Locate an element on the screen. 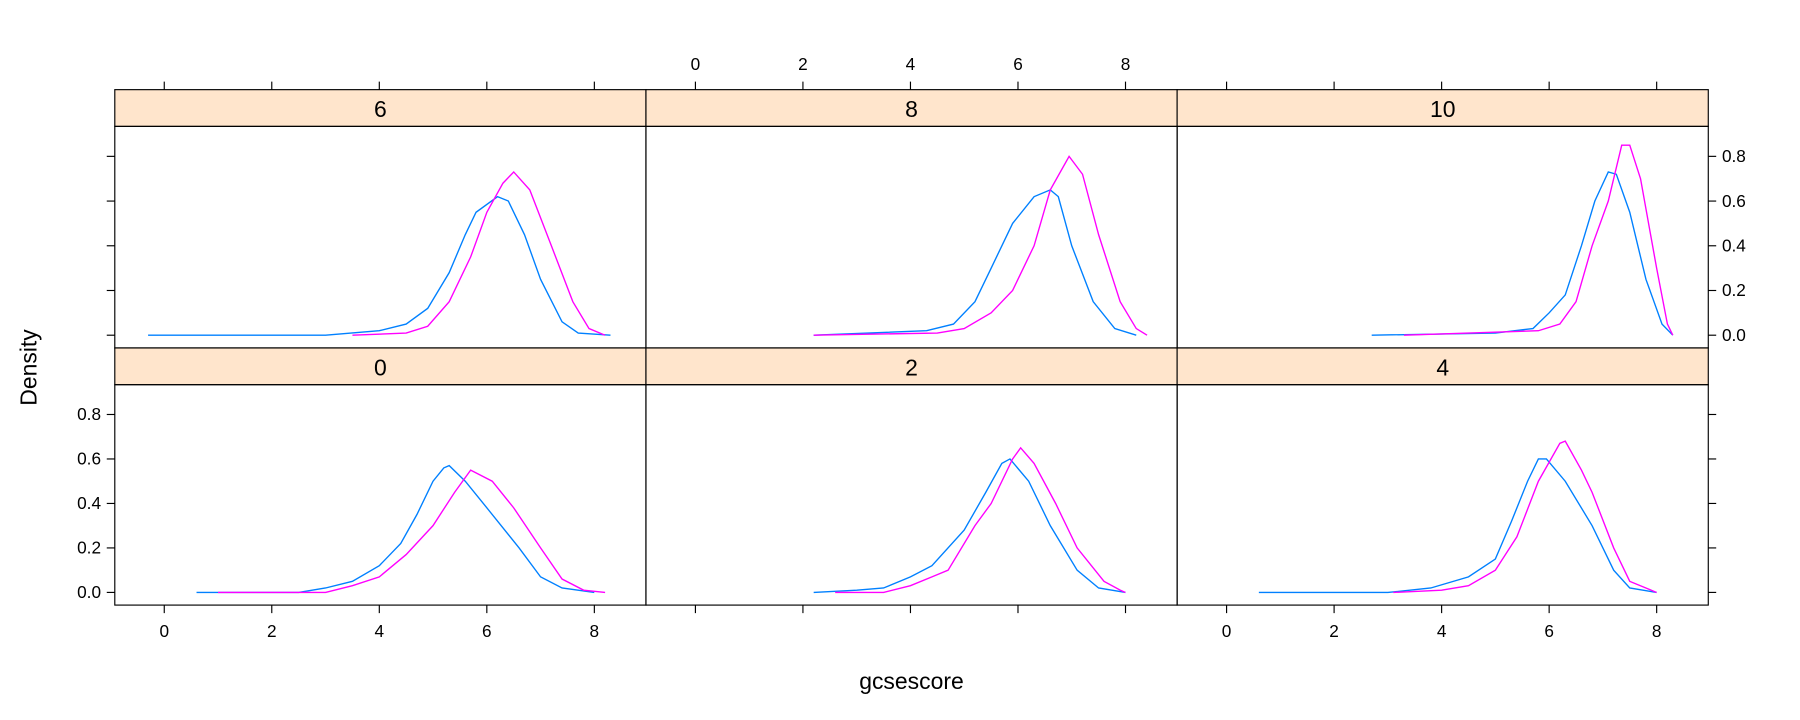 The width and height of the screenshot is (1800, 720). panel-strip-label: 0 is located at coordinates (380, 367).